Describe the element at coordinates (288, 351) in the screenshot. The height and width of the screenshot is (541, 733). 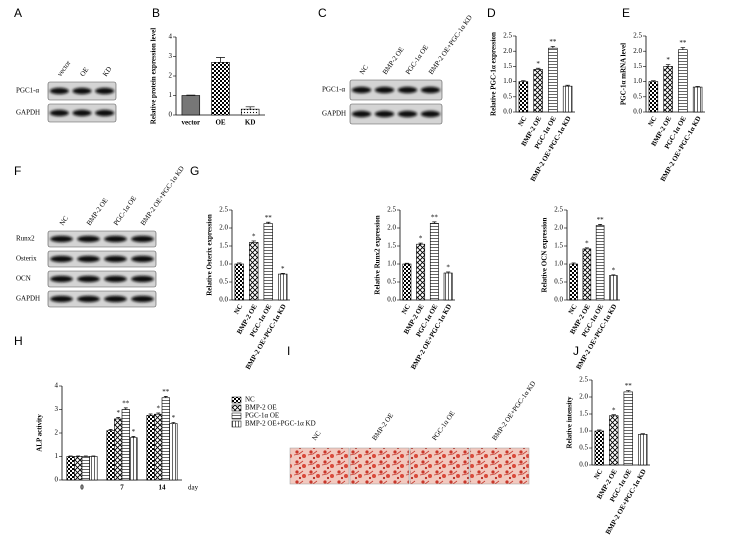
I see `panel-letter: I` at that location.